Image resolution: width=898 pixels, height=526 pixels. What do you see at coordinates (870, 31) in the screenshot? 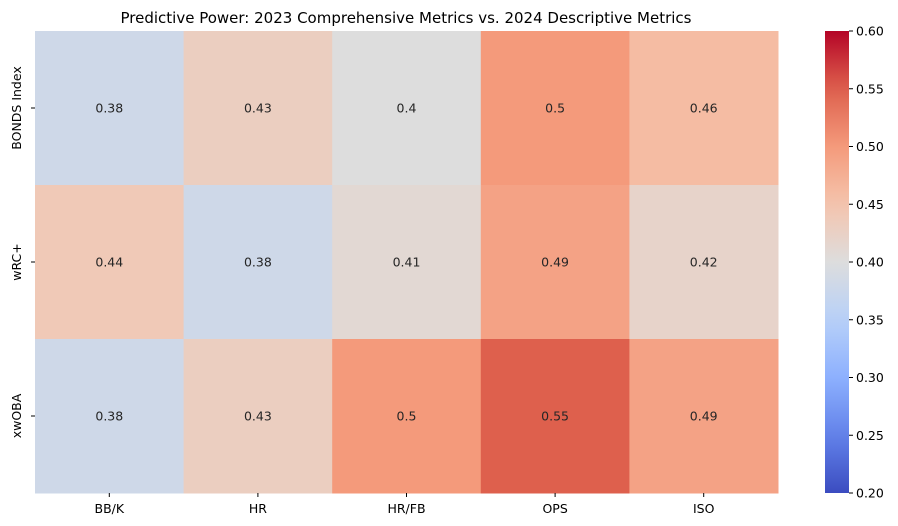
I see `colorbar-tick-label: 0.60` at bounding box center [870, 31].